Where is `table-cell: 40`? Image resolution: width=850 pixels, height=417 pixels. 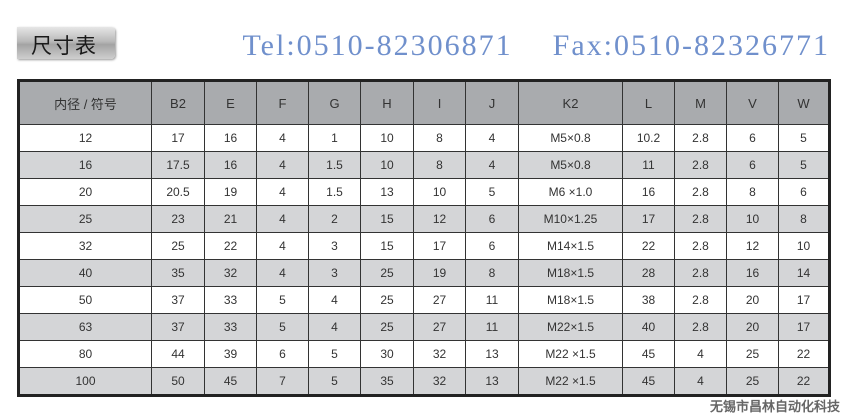
table-cell: 40 is located at coordinates (648, 327).